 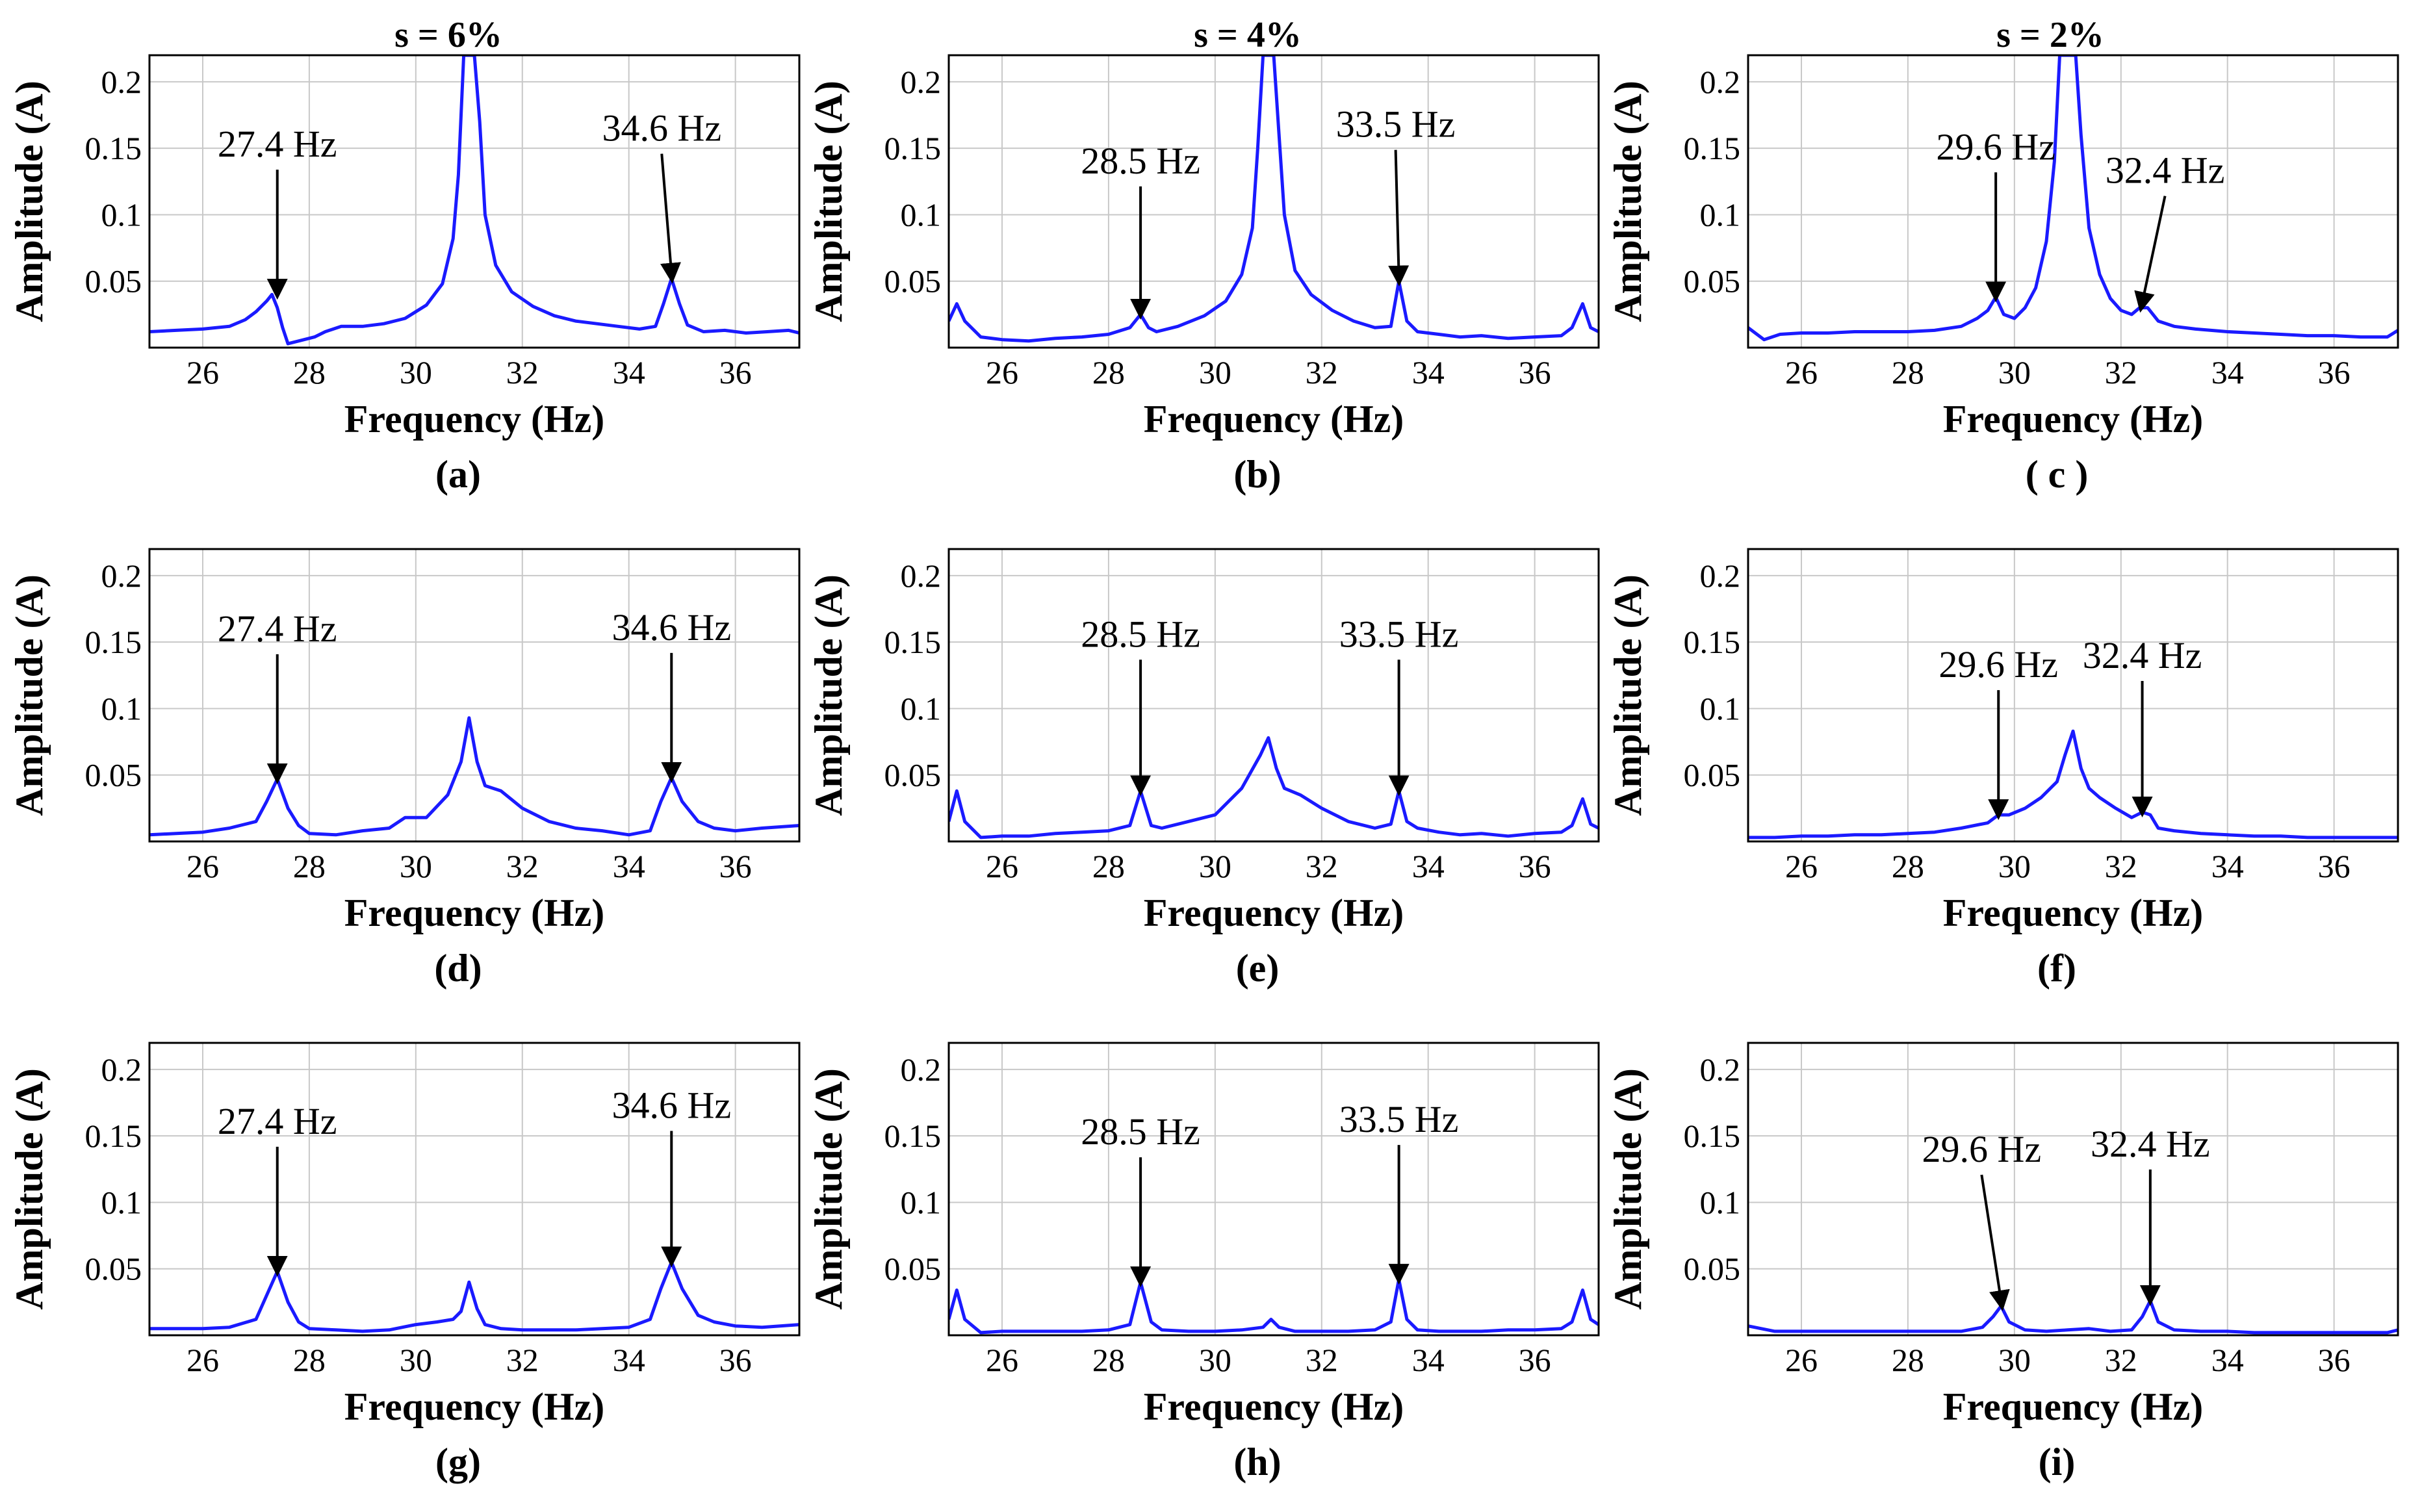 I want to click on subplot-label: (f), so click(x=2057, y=968).